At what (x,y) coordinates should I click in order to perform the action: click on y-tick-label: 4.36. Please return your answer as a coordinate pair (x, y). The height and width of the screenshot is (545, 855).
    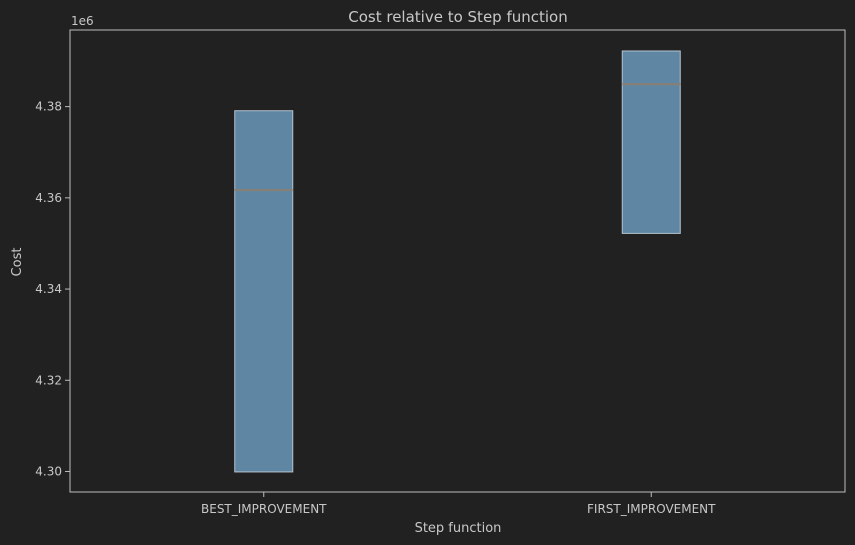
    Looking at the image, I should click on (48, 198).